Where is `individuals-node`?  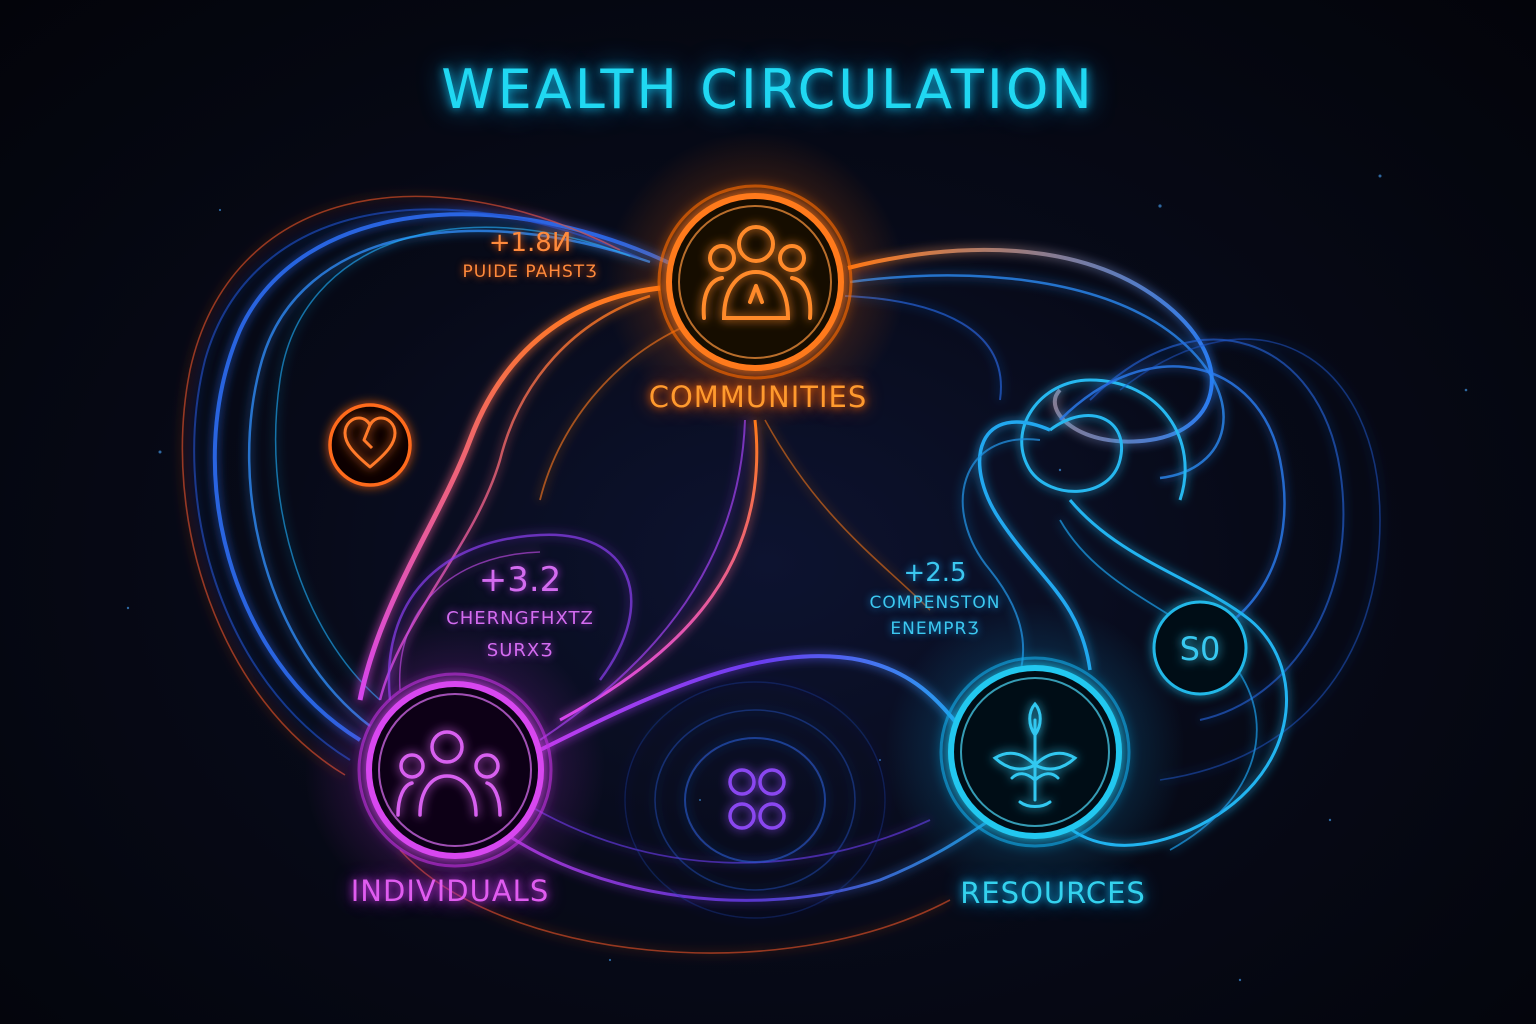
individuals-node is located at coordinates (455, 770).